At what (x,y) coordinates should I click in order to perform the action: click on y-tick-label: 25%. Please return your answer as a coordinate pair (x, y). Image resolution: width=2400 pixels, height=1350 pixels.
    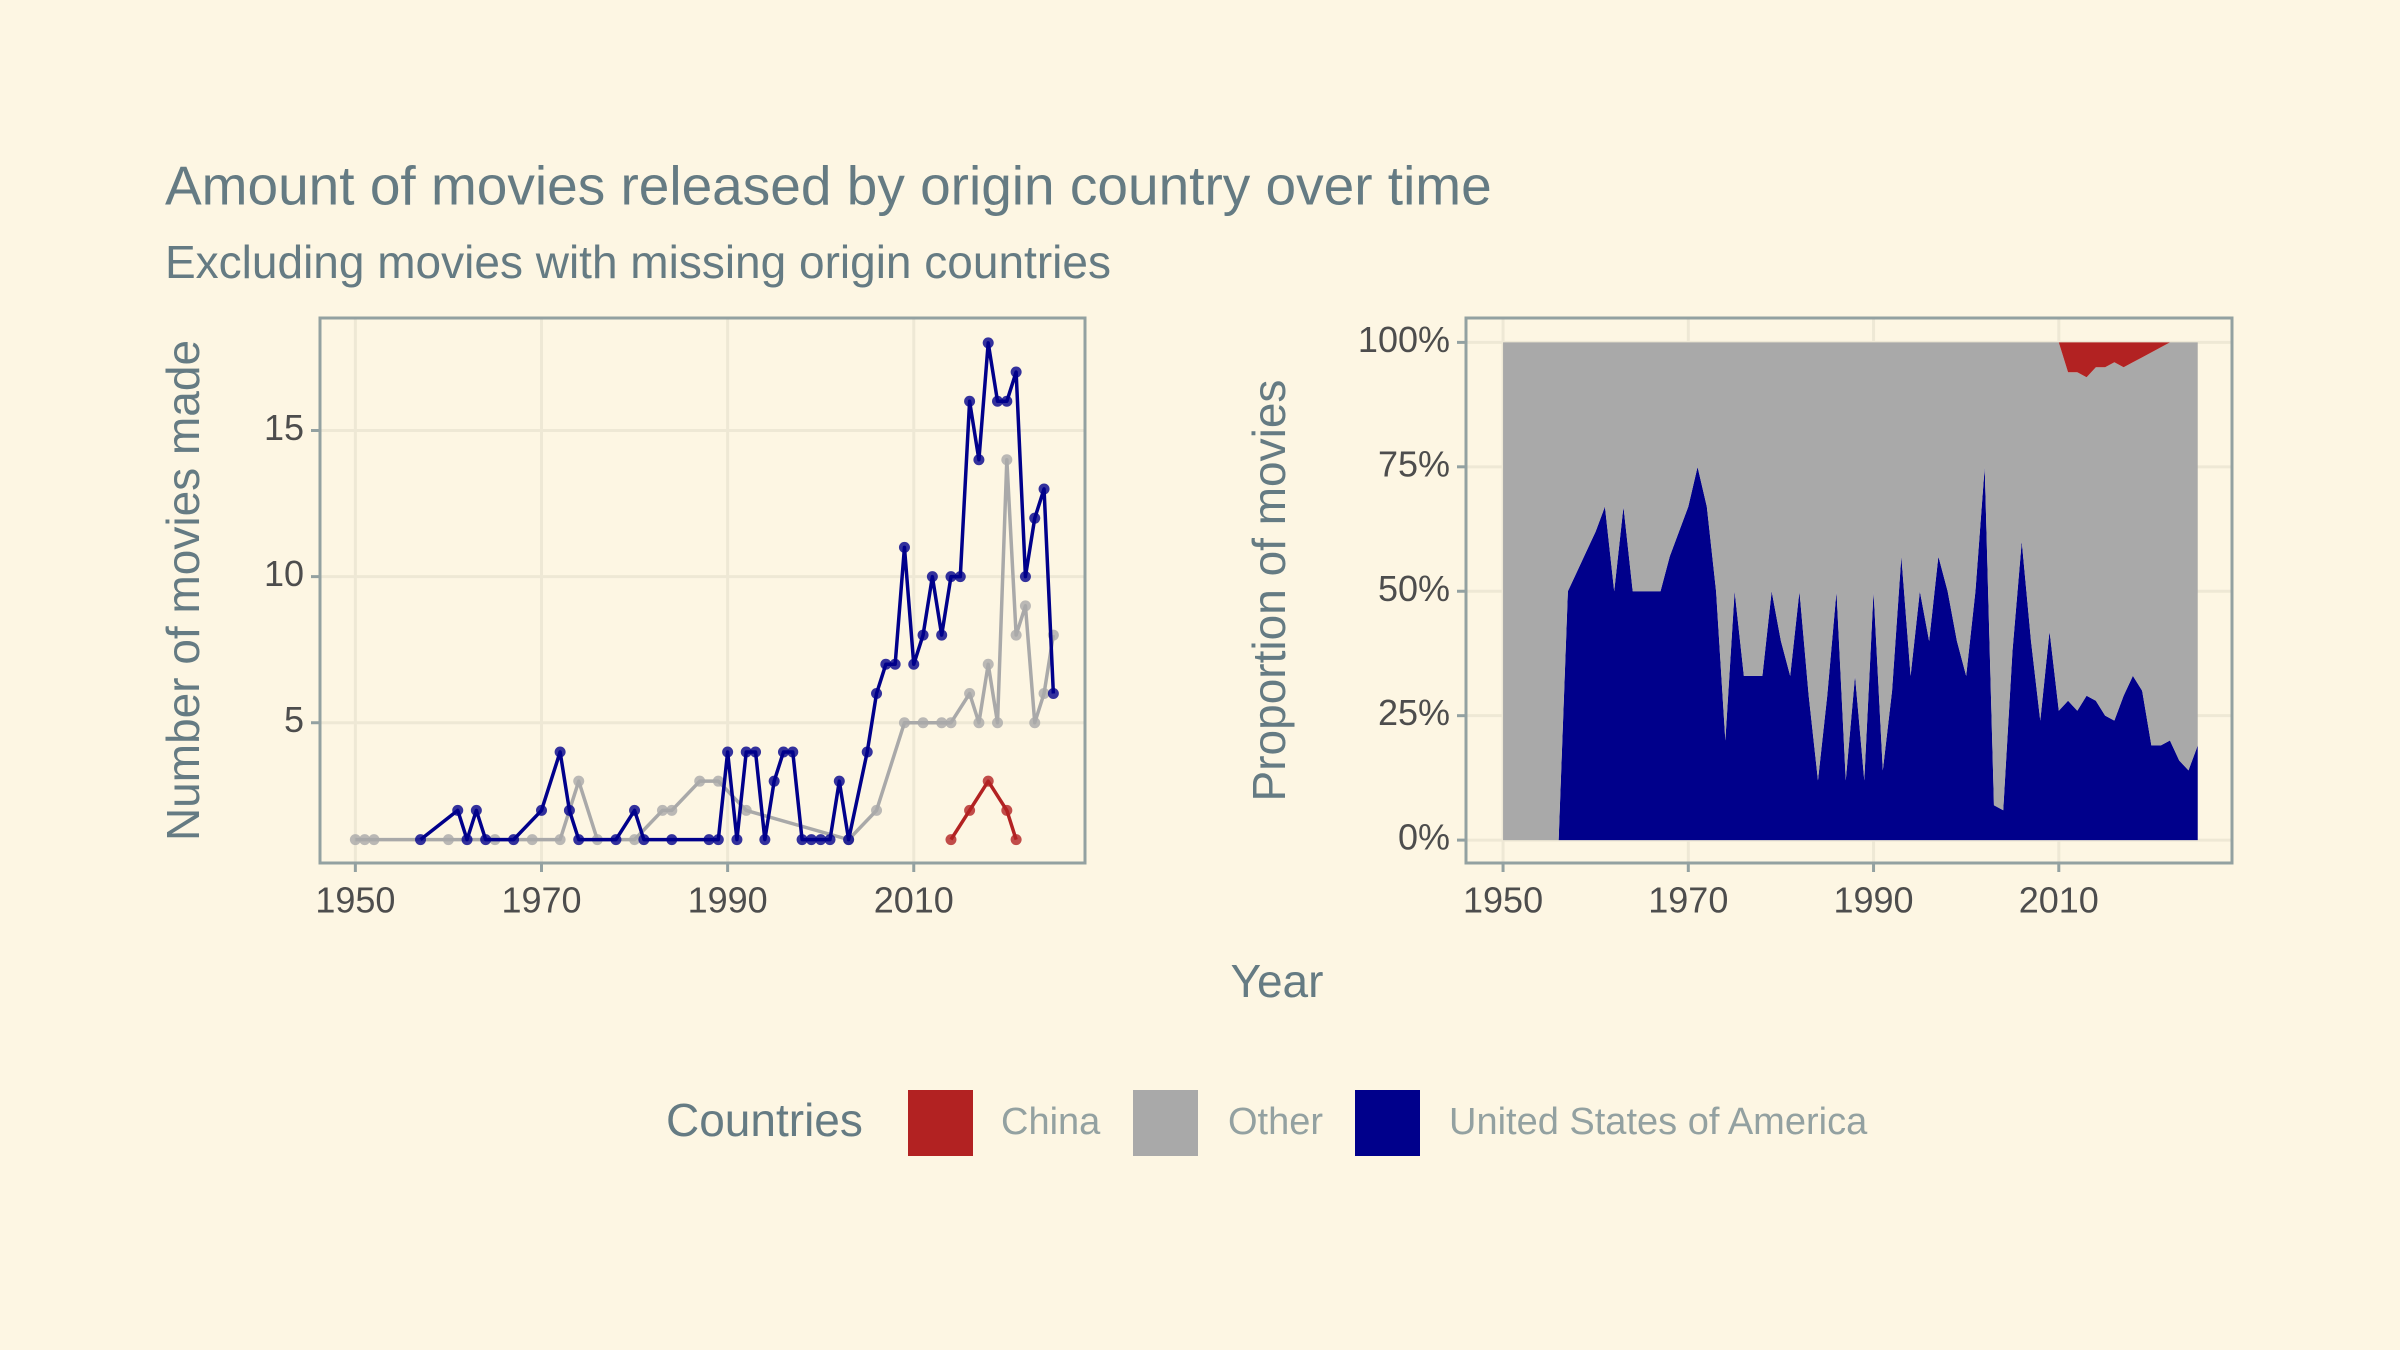
    Looking at the image, I should click on (1414, 712).